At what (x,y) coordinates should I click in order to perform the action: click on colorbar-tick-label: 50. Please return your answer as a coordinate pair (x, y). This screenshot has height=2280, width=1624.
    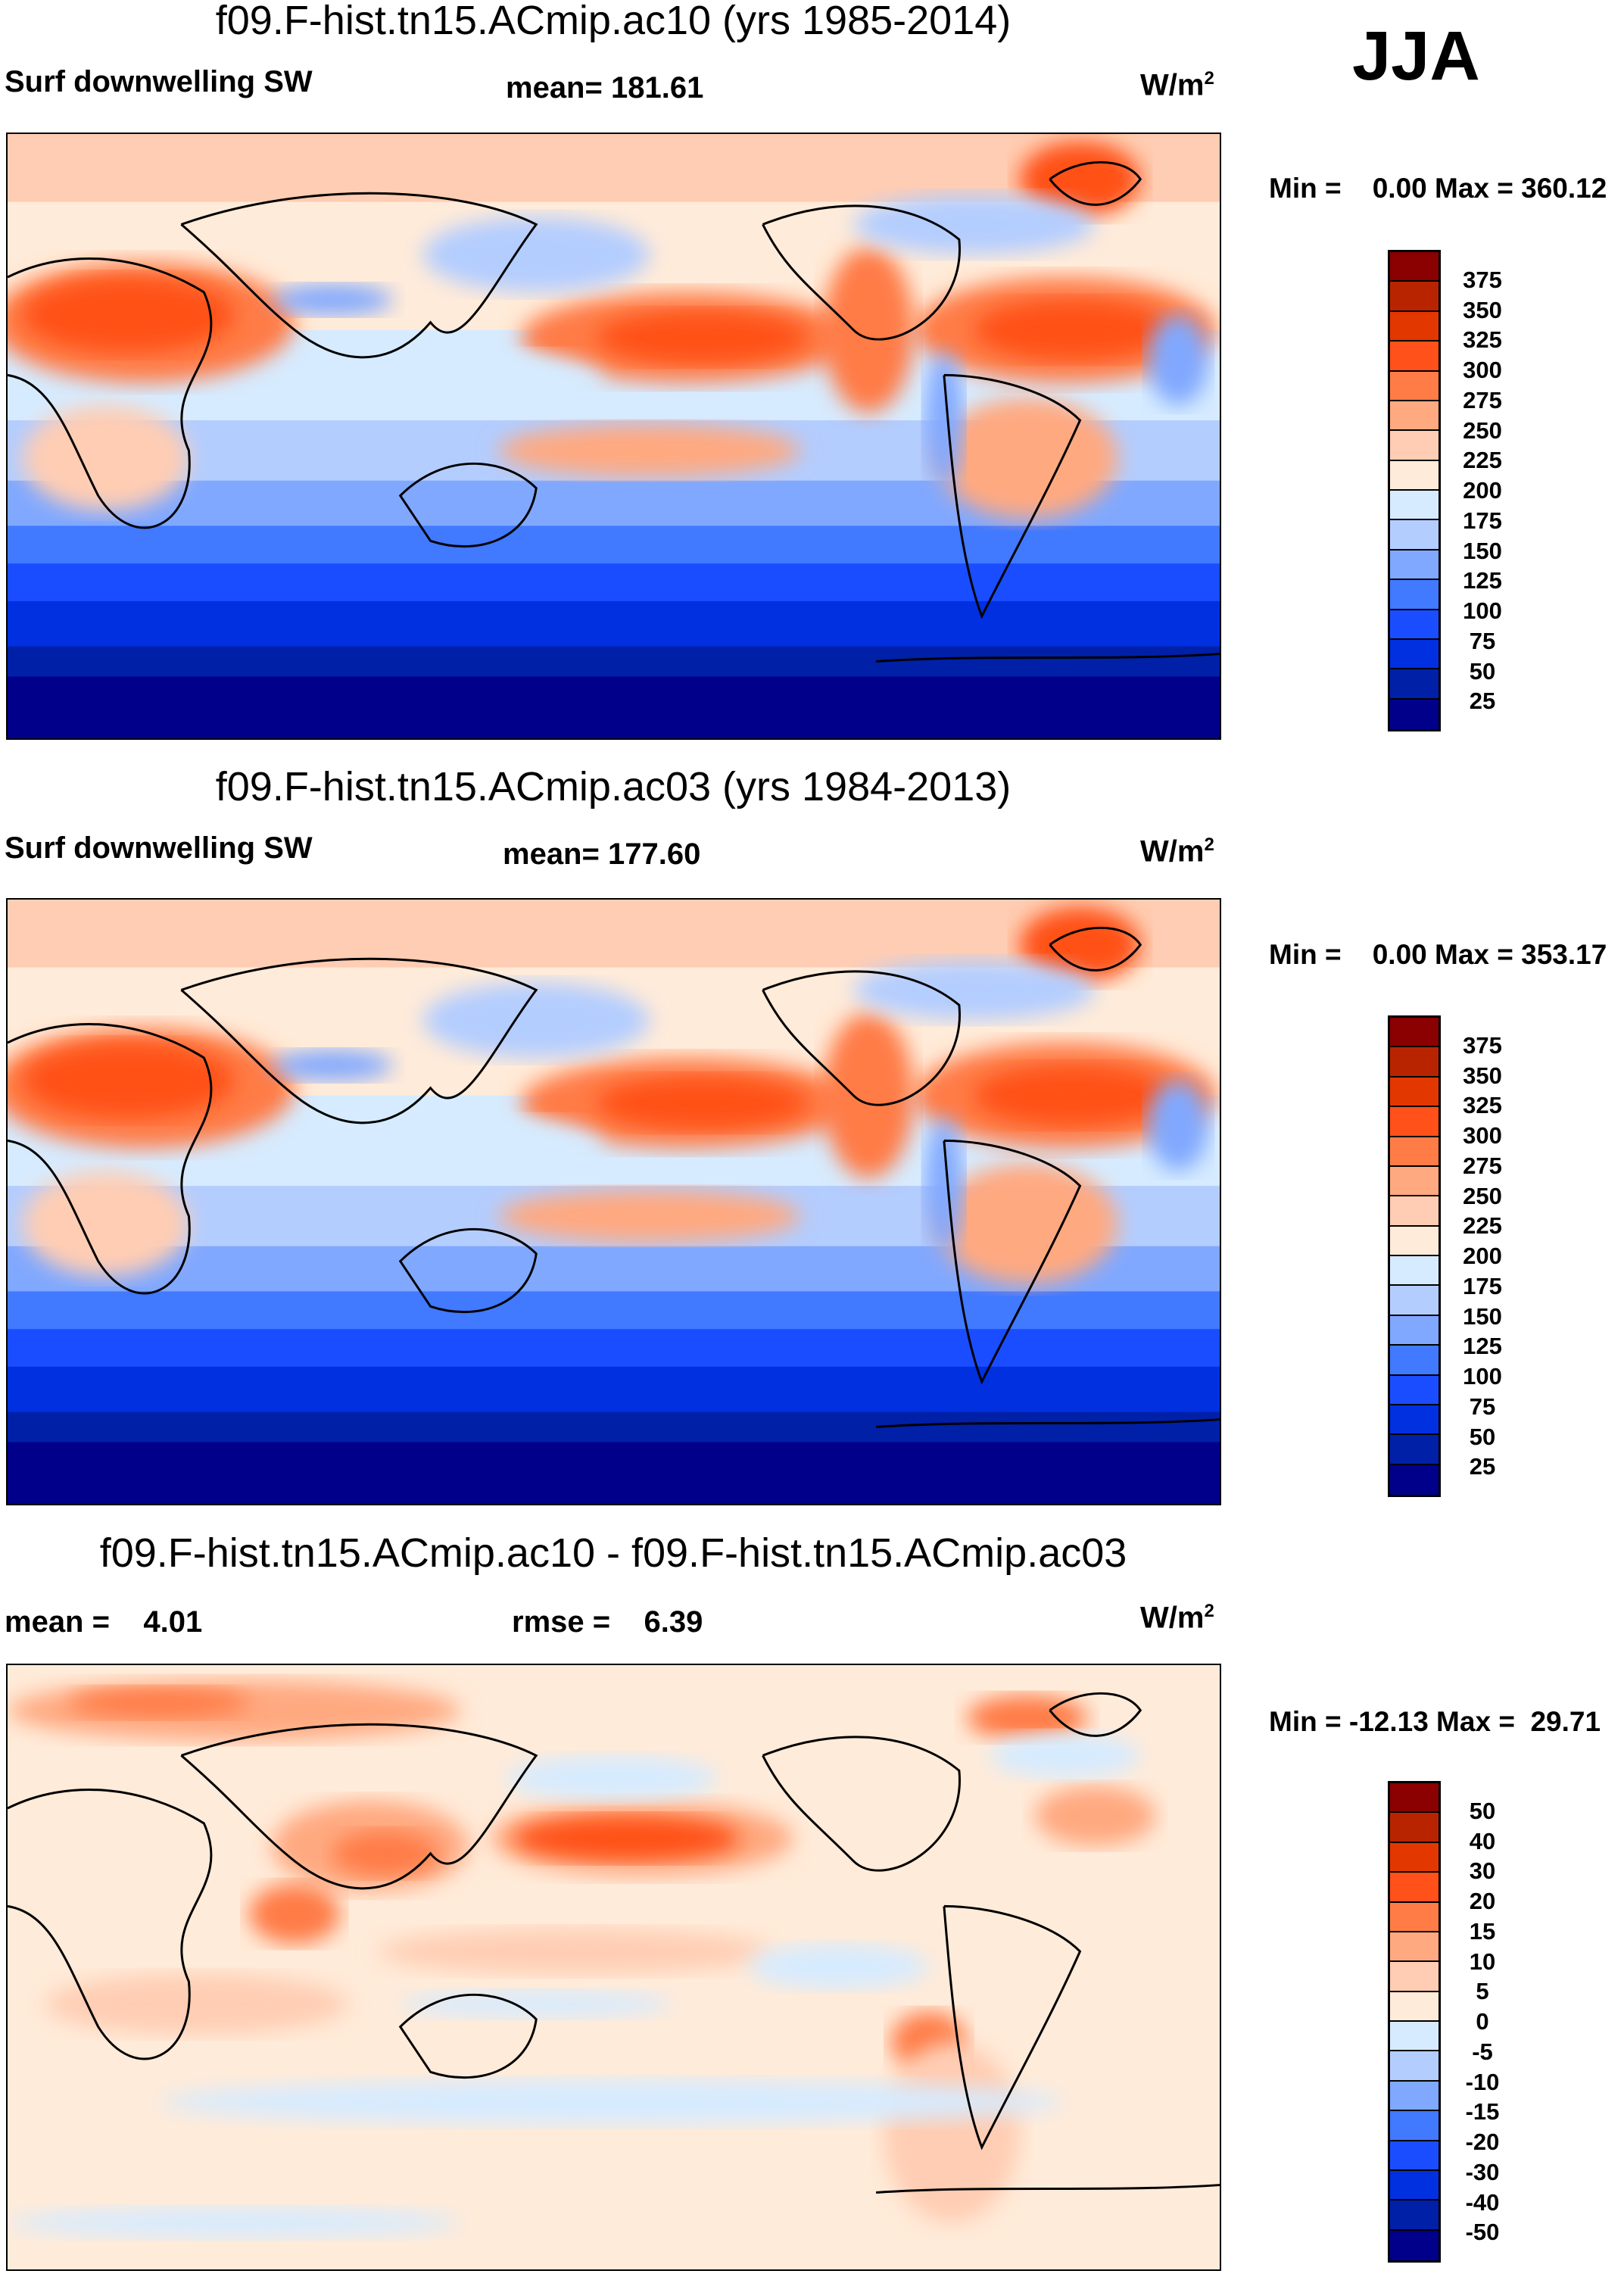
    Looking at the image, I should click on (1482, 671).